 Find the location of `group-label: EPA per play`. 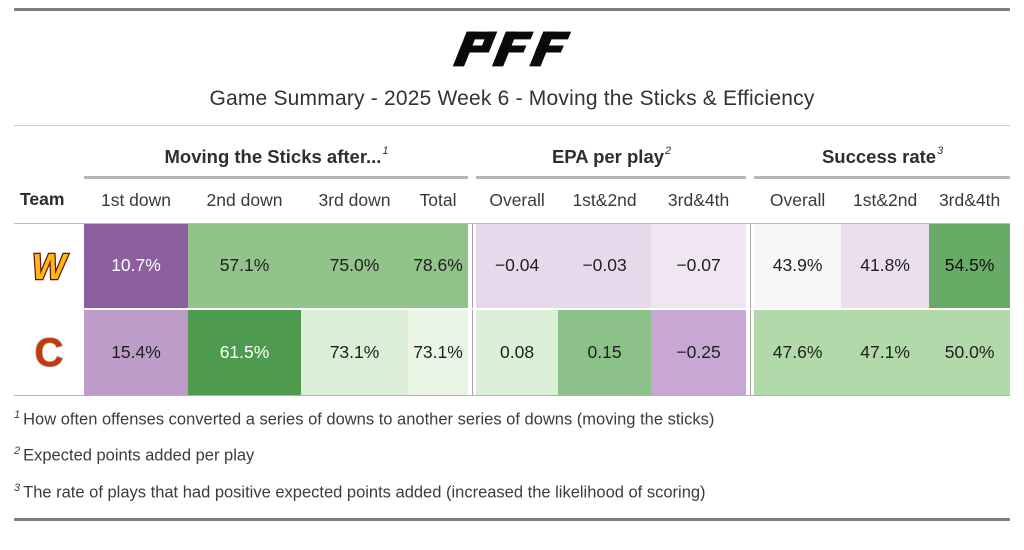

group-label: EPA per play is located at coordinates (608, 157).